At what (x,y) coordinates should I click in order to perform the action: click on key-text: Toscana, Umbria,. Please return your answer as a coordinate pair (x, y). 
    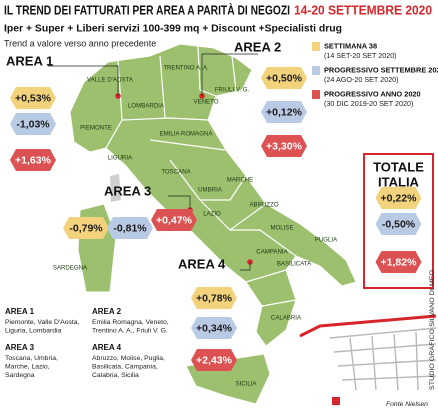
    Looking at the image, I should click on (31, 358).